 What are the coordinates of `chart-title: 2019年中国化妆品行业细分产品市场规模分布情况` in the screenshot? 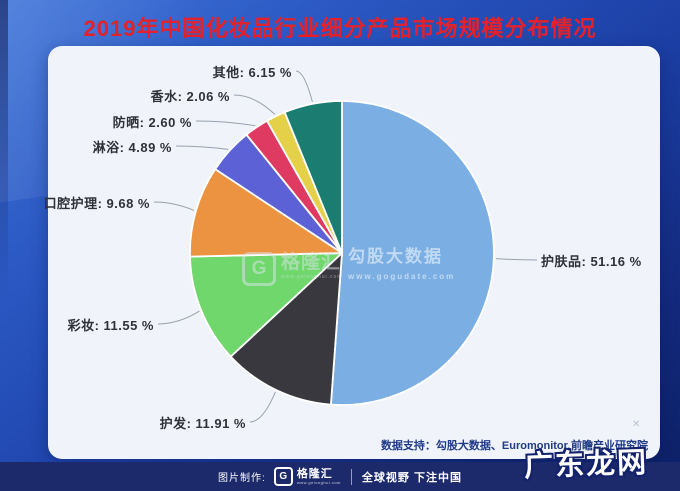 It's located at (340, 28).